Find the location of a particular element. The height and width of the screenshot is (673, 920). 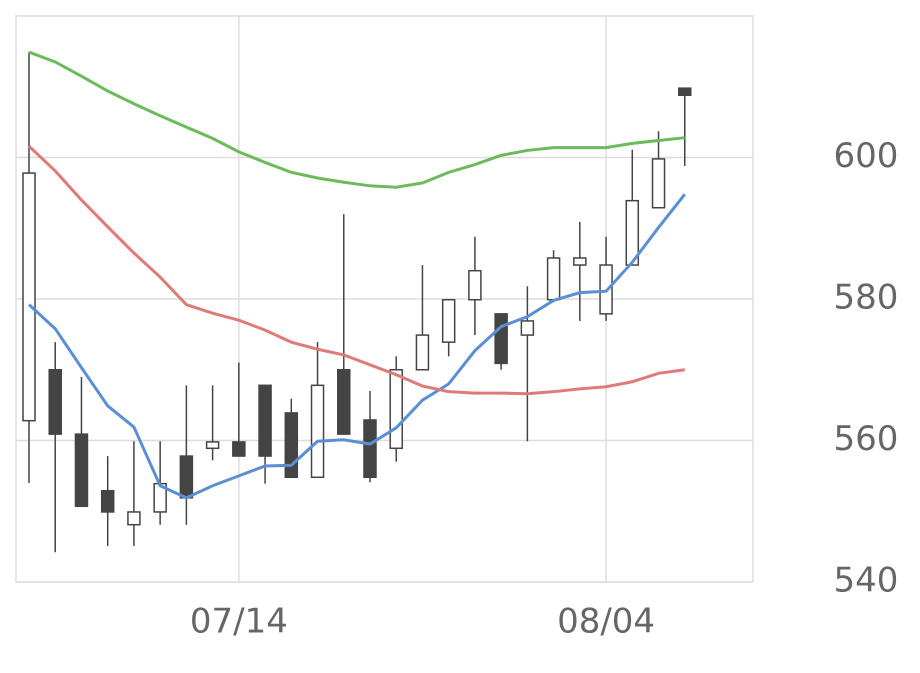

y-tick-label: 540 is located at coordinates (866, 581).